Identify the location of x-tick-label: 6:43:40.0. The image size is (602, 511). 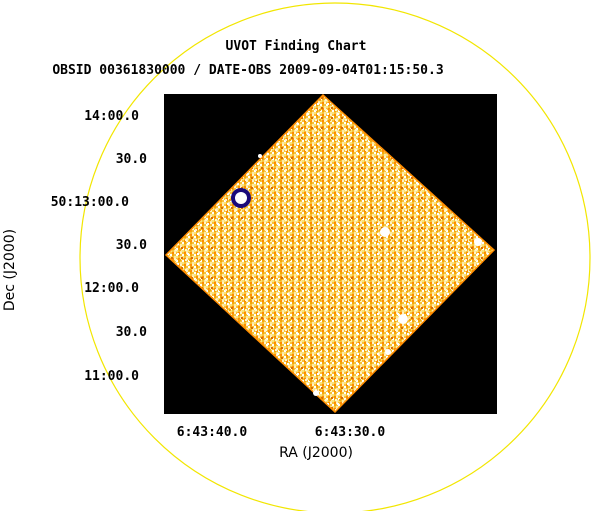
(212, 432).